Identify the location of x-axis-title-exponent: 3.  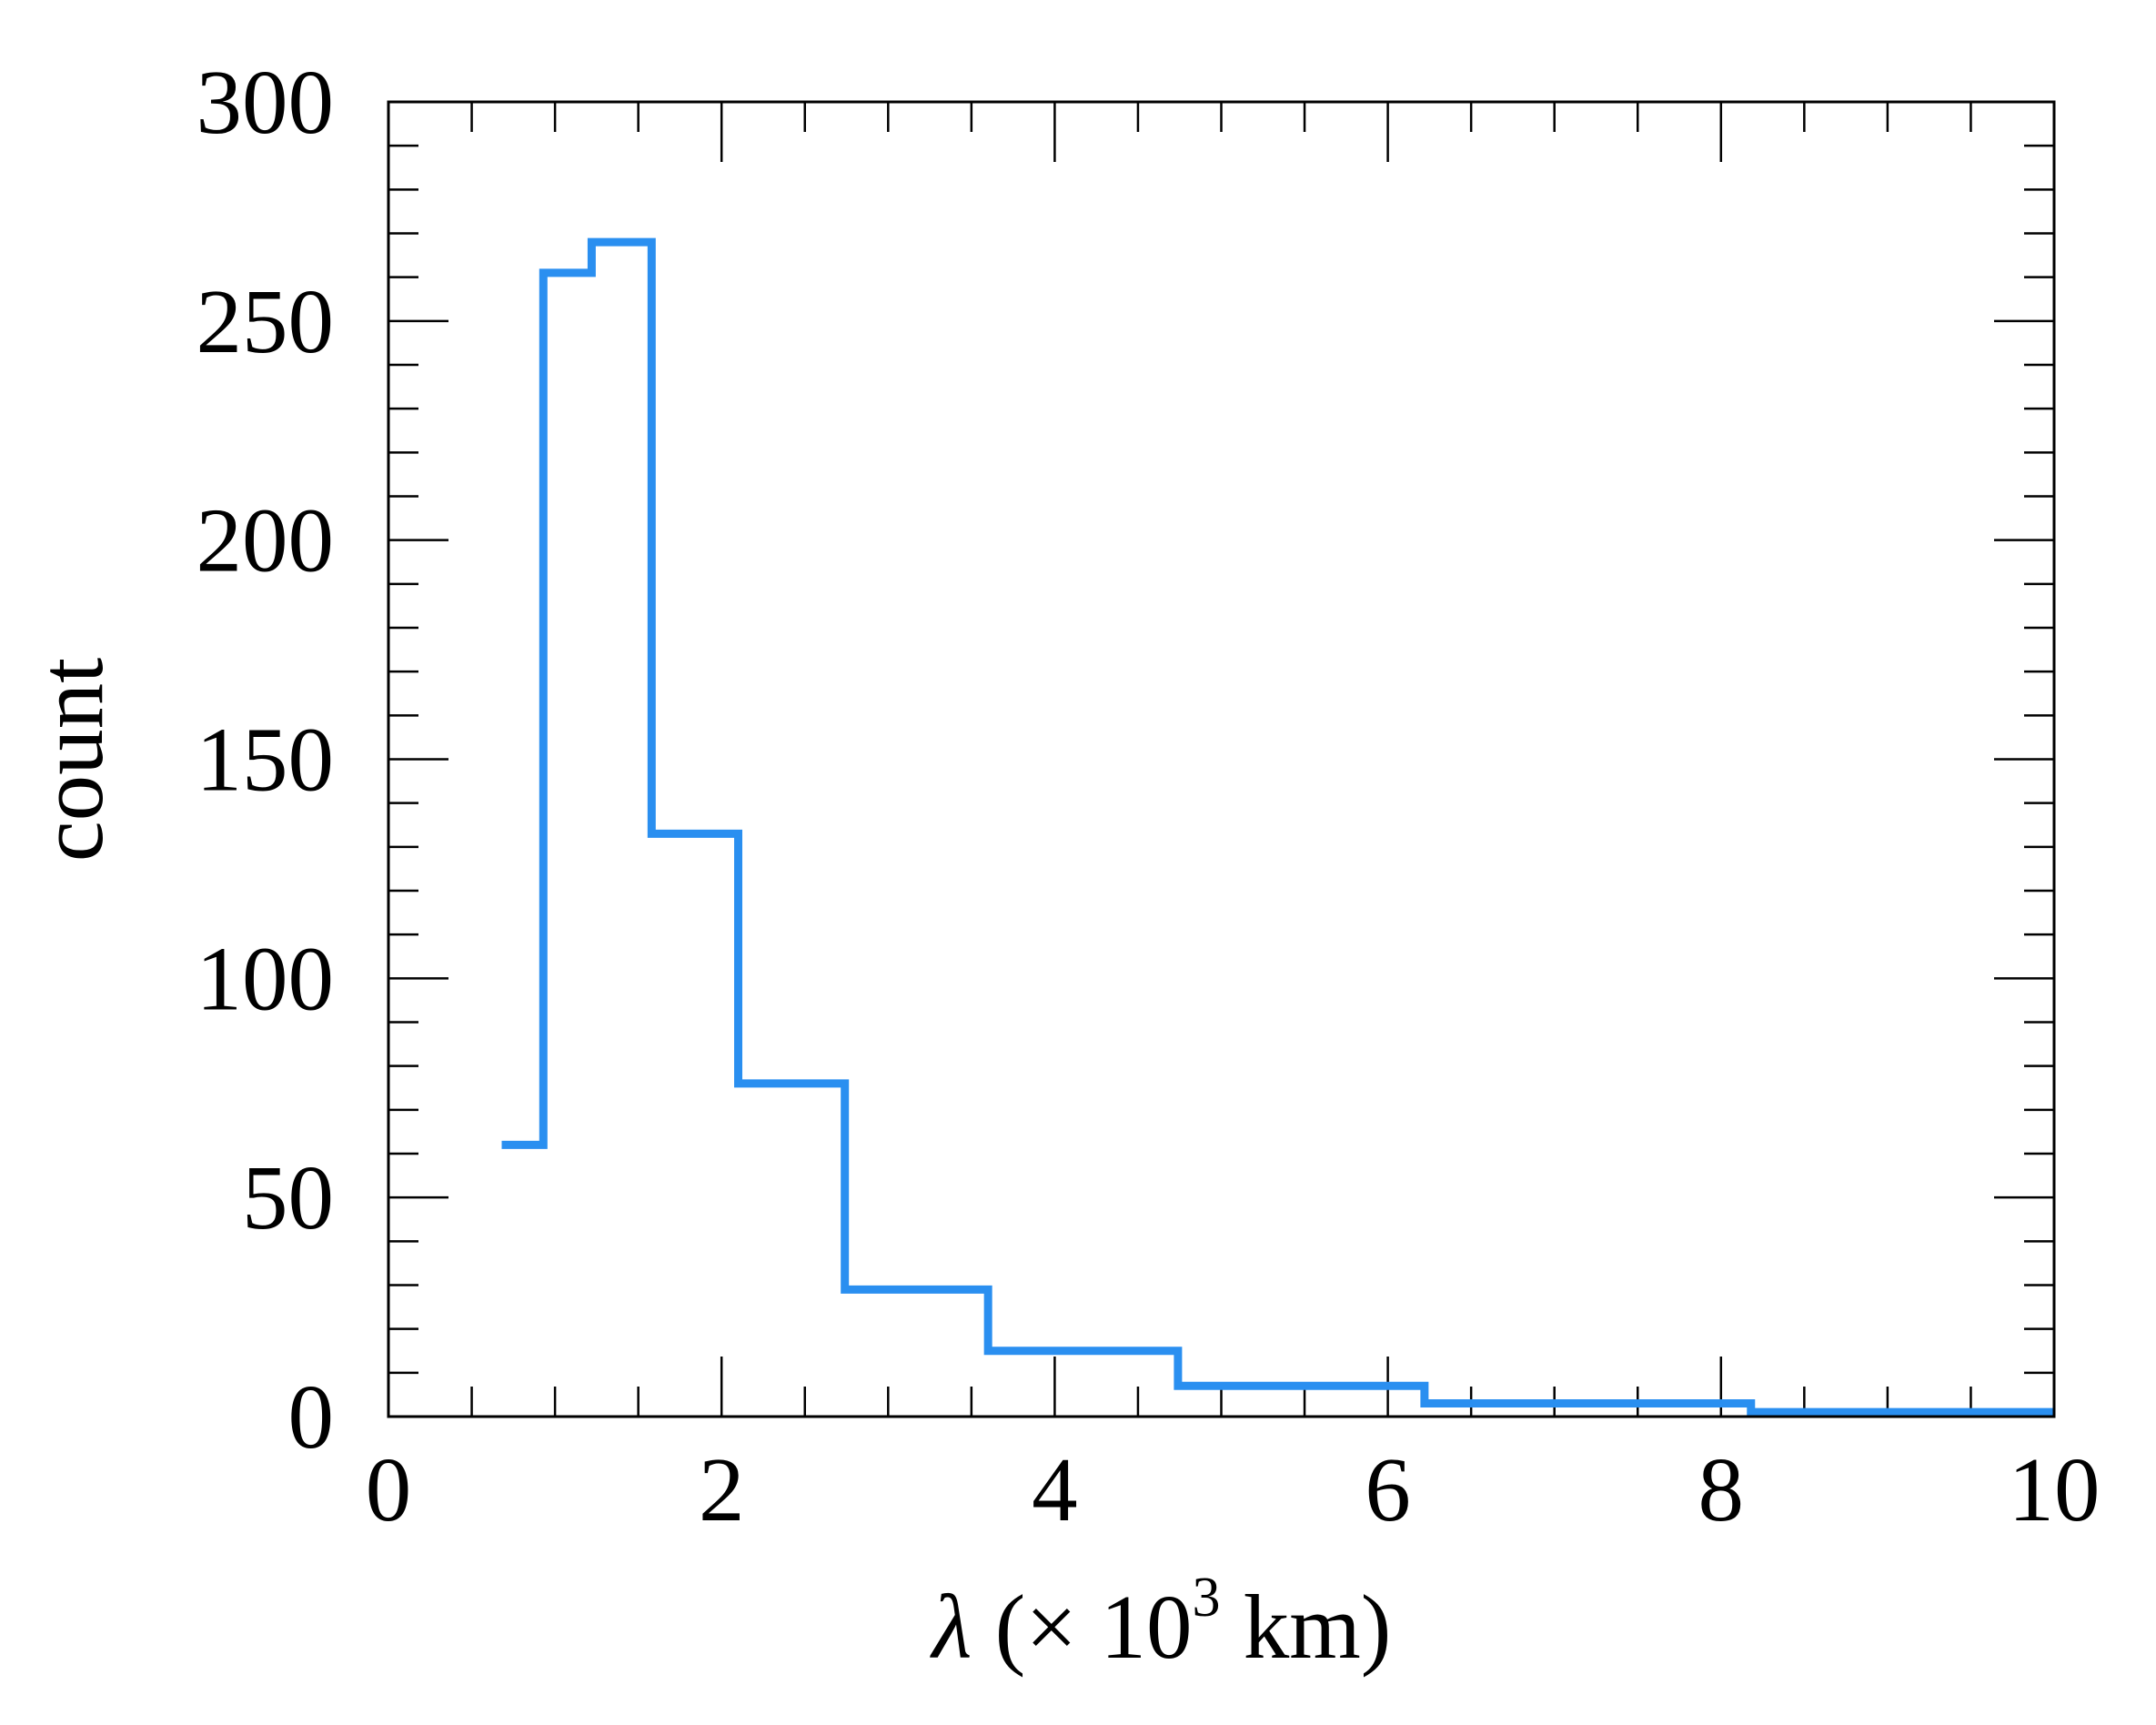
(1206, 1598).